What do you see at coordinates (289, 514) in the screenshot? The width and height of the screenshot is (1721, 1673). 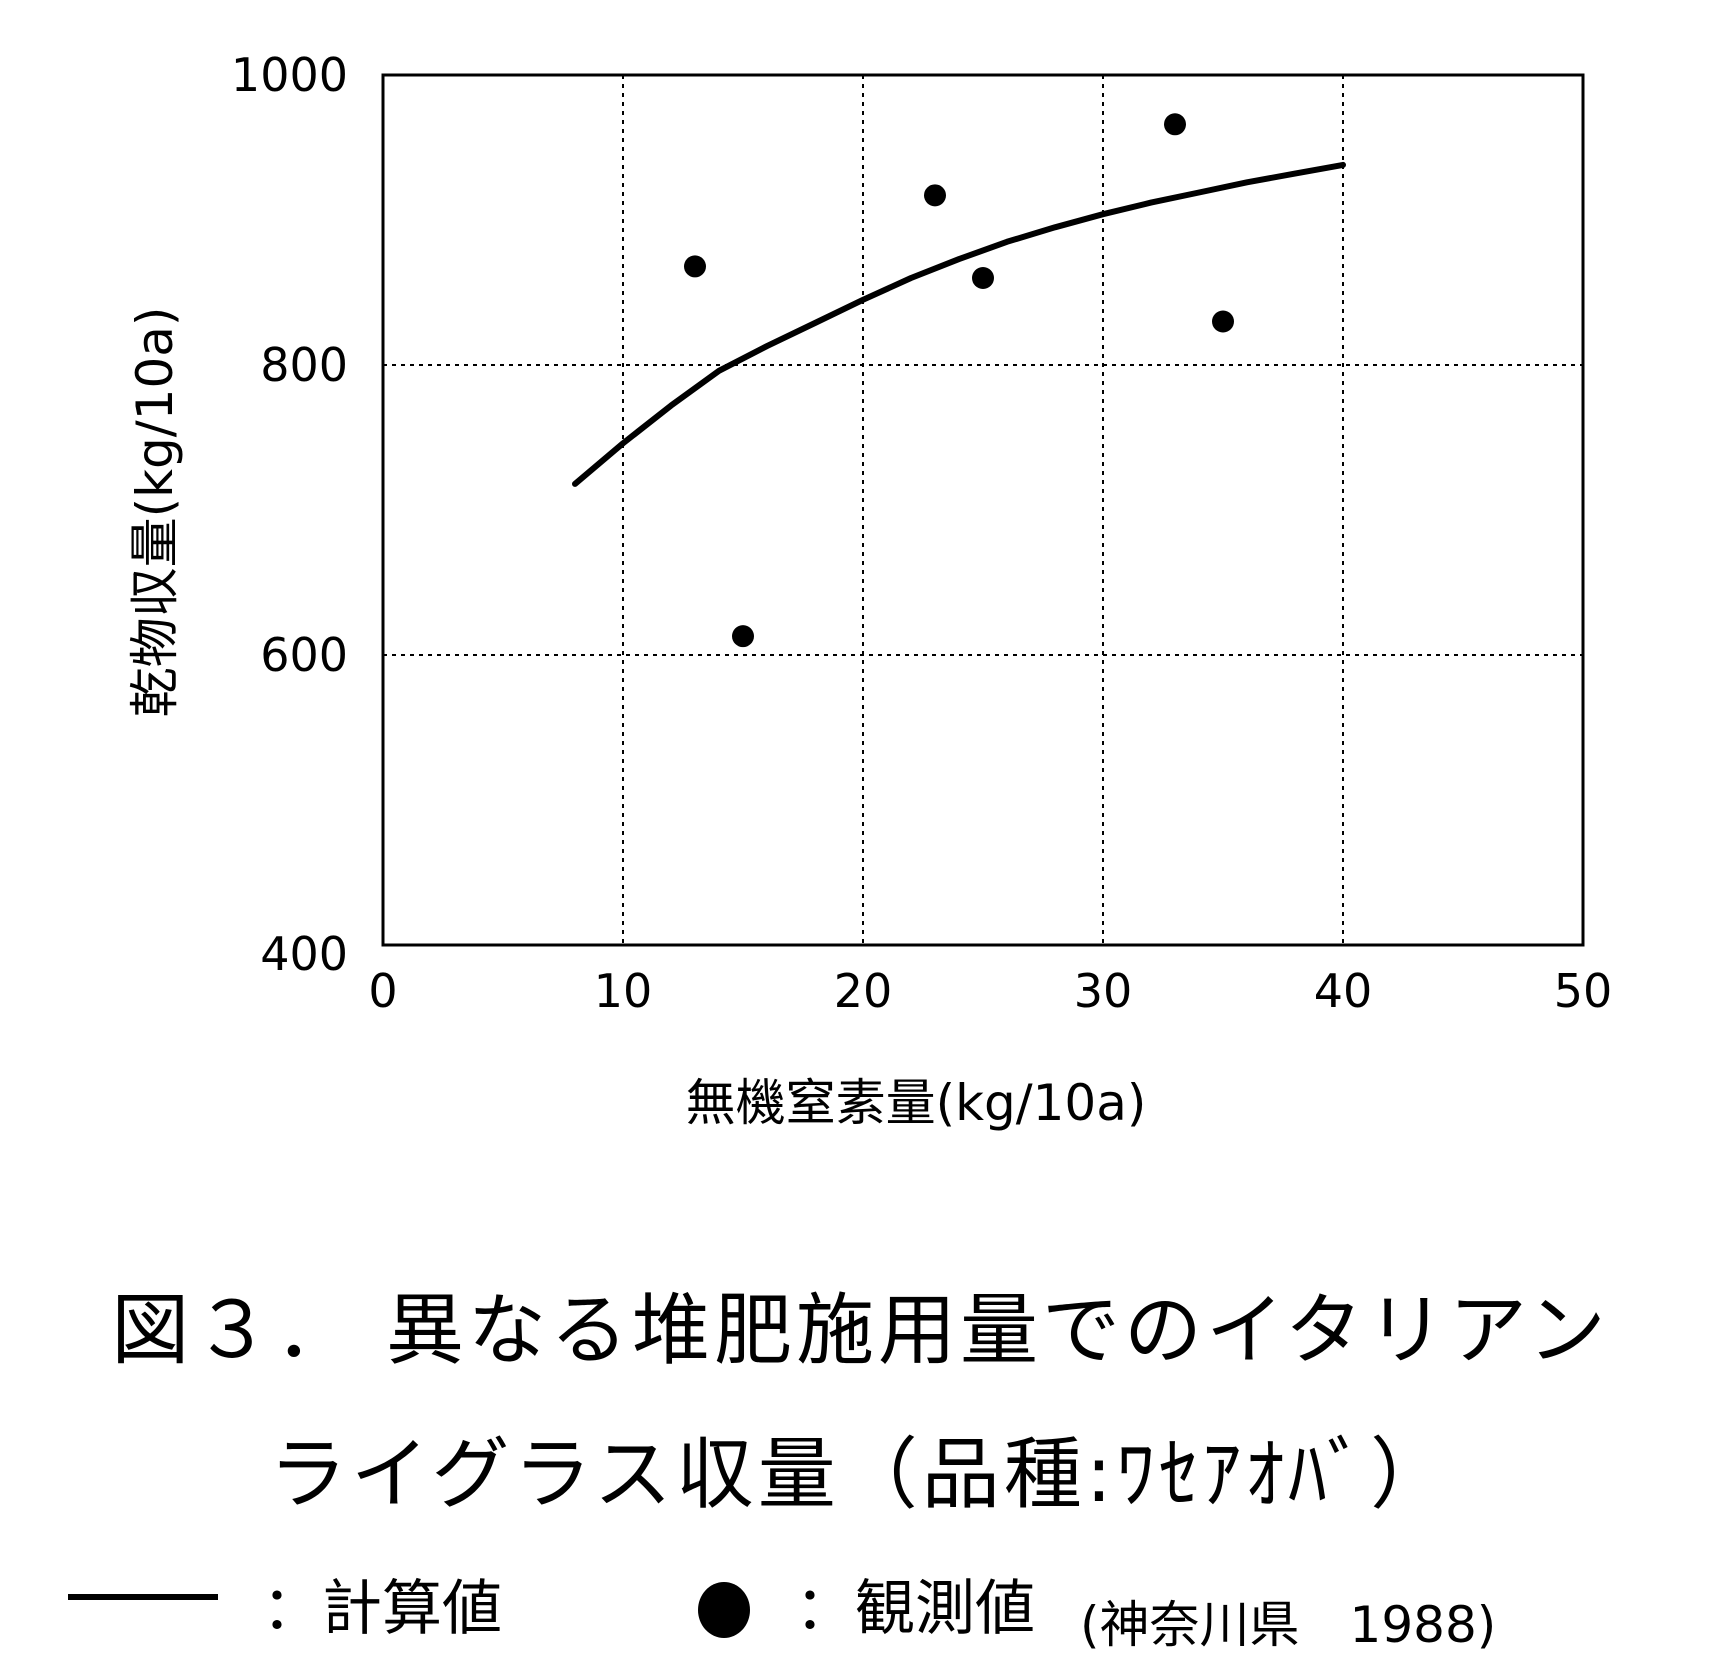 I see `y-axis-ticks: 400 600 800 1000` at bounding box center [289, 514].